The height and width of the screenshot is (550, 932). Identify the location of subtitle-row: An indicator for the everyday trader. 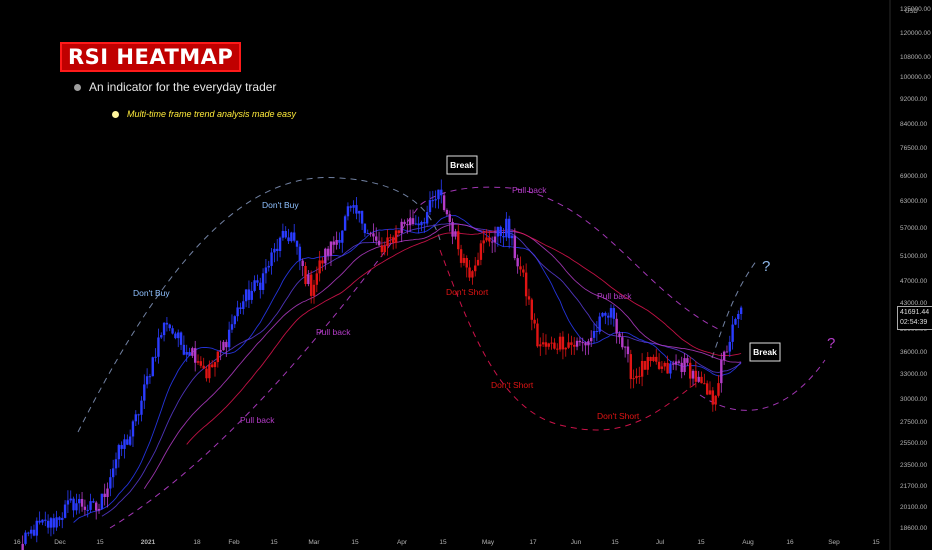
(175, 87).